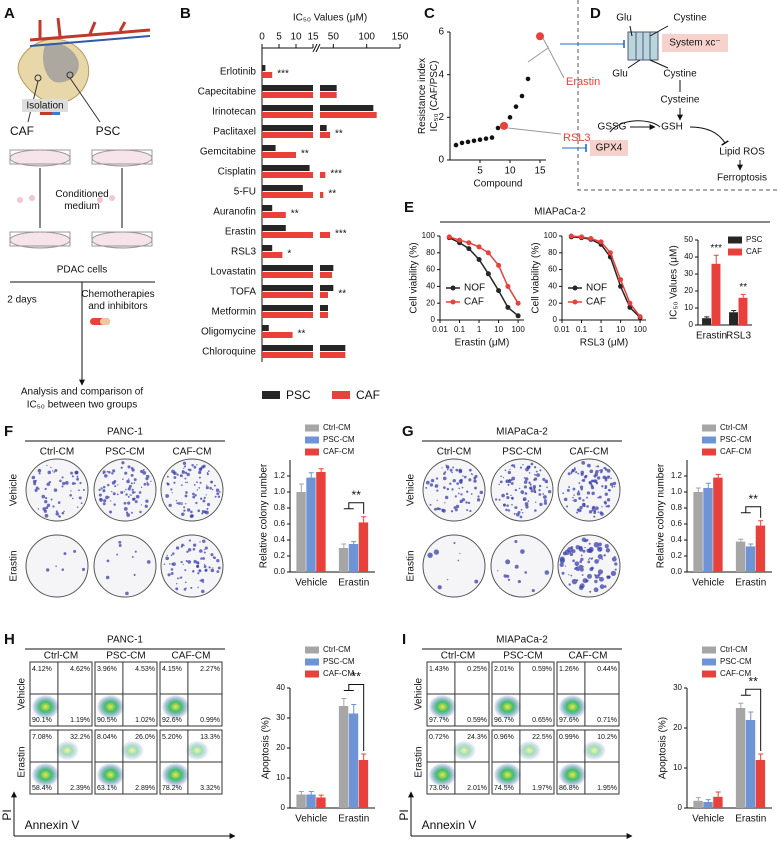 The width and height of the screenshot is (778, 848). What do you see at coordinates (353, 583) in the screenshot?
I see `x-tick-label: Erastin` at bounding box center [353, 583].